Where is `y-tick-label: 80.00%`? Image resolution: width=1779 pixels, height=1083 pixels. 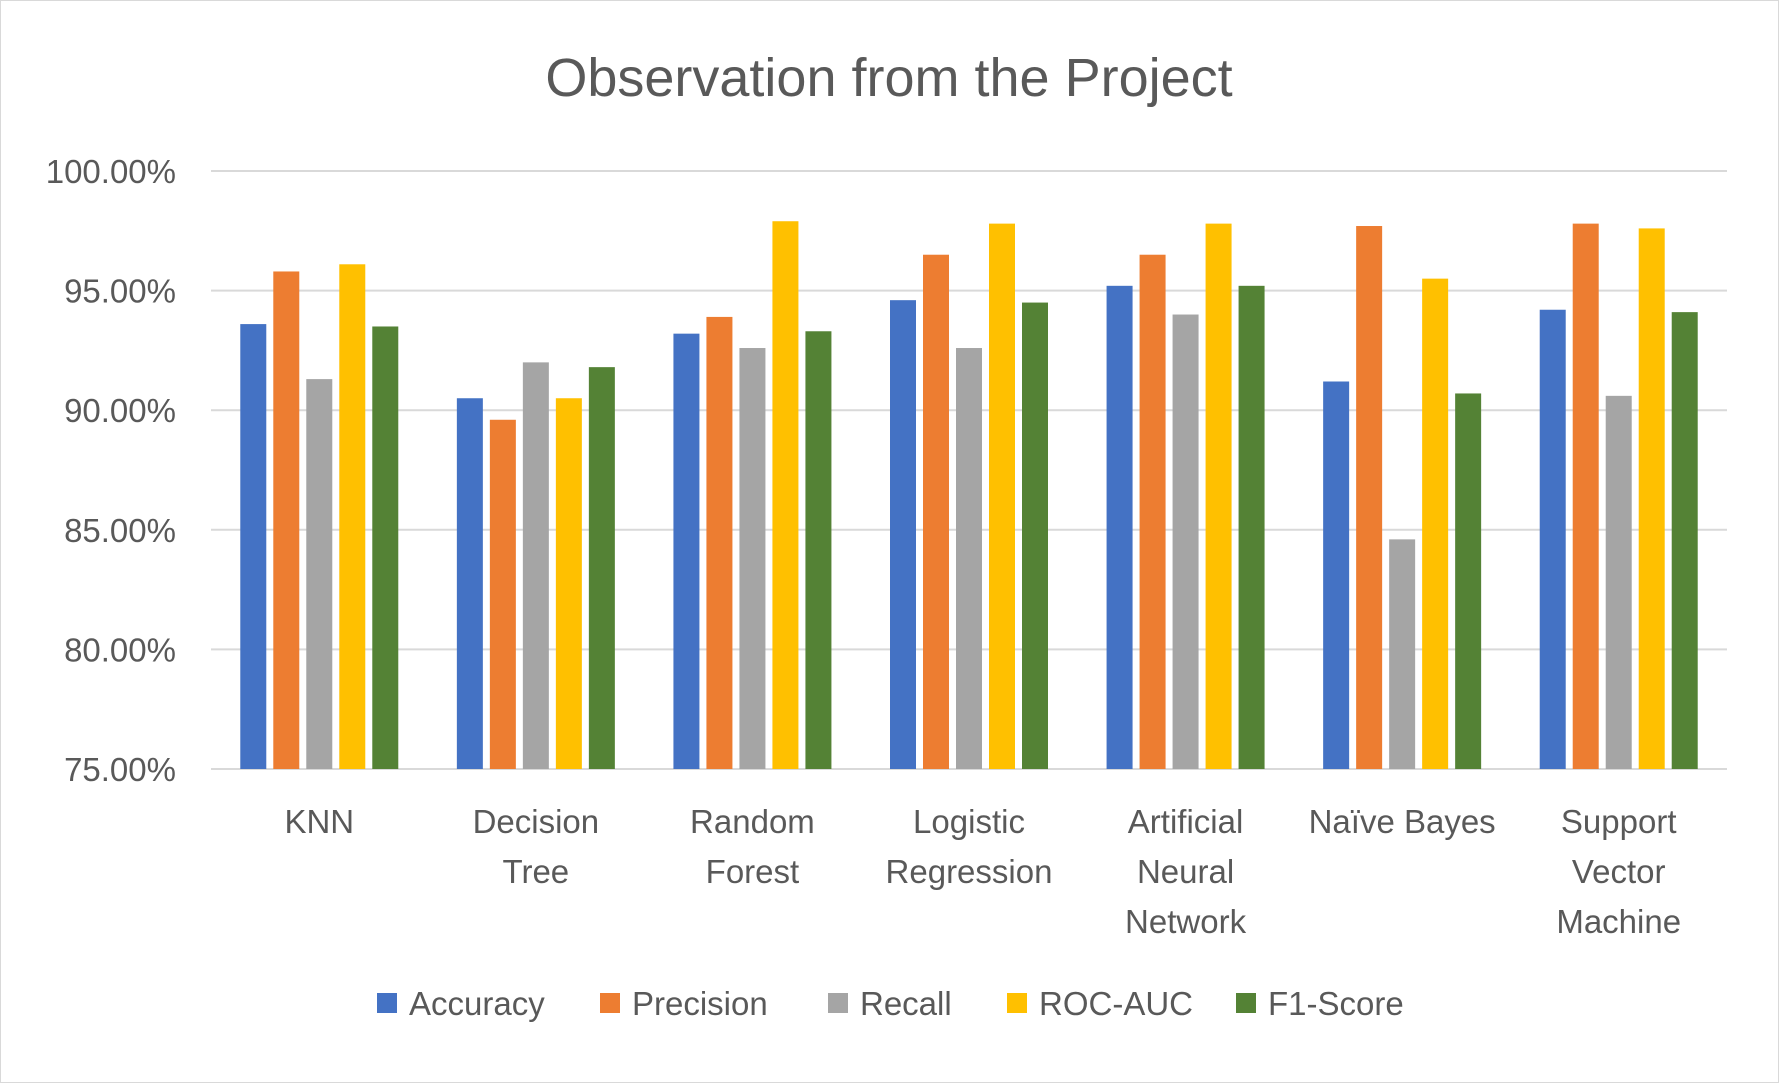
y-tick-label: 80.00% is located at coordinates (120, 649).